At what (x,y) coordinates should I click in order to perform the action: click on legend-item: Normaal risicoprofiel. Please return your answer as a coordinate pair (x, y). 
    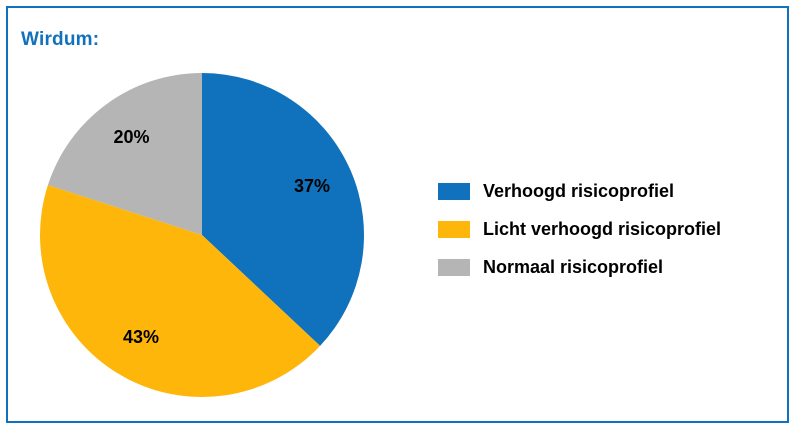
    Looking at the image, I should click on (579, 267).